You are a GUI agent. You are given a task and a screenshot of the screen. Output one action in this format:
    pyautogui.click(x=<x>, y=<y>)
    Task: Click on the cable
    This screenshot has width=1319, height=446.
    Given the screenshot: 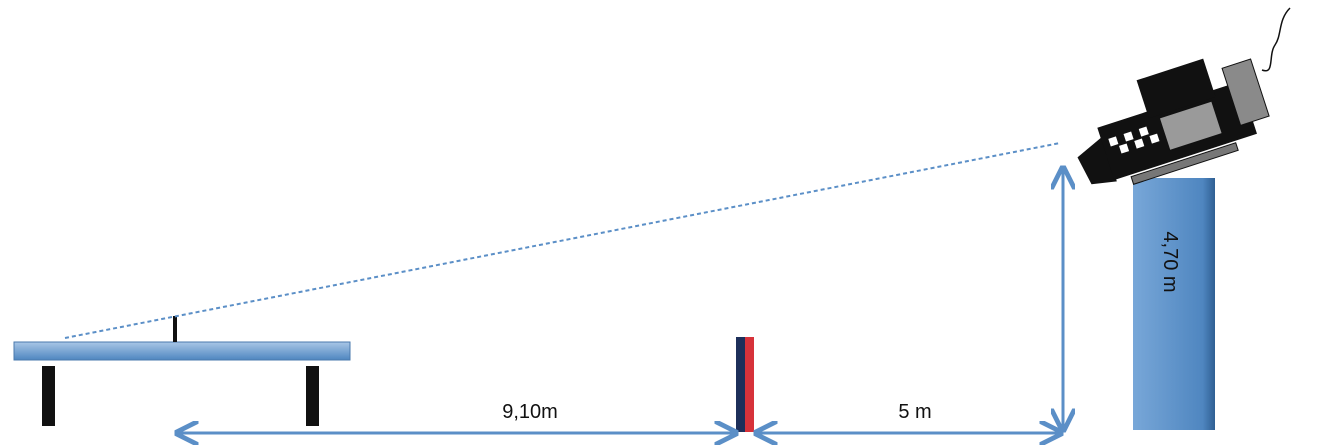 What is the action you would take?
    pyautogui.click(x=1276, y=39)
    